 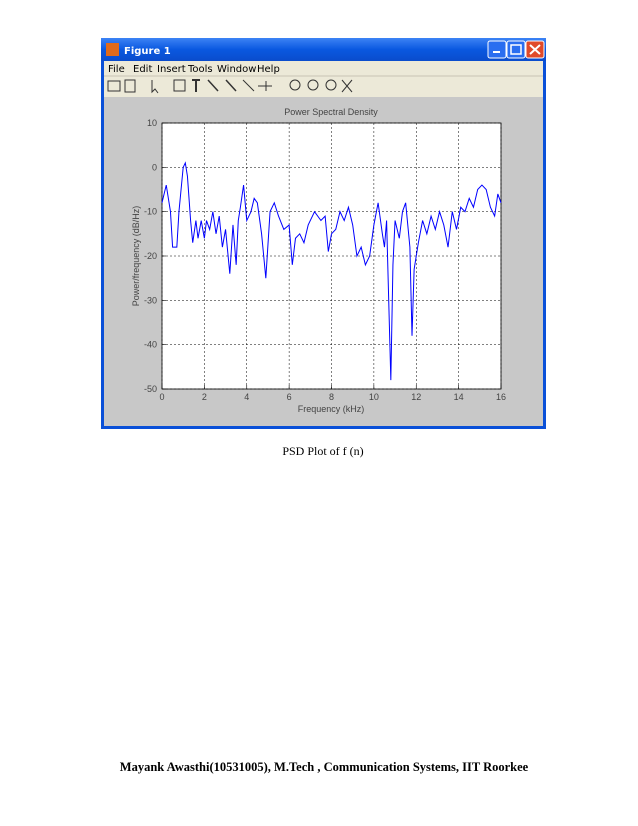 What do you see at coordinates (116, 69) in the screenshot?
I see `menu-item: File` at bounding box center [116, 69].